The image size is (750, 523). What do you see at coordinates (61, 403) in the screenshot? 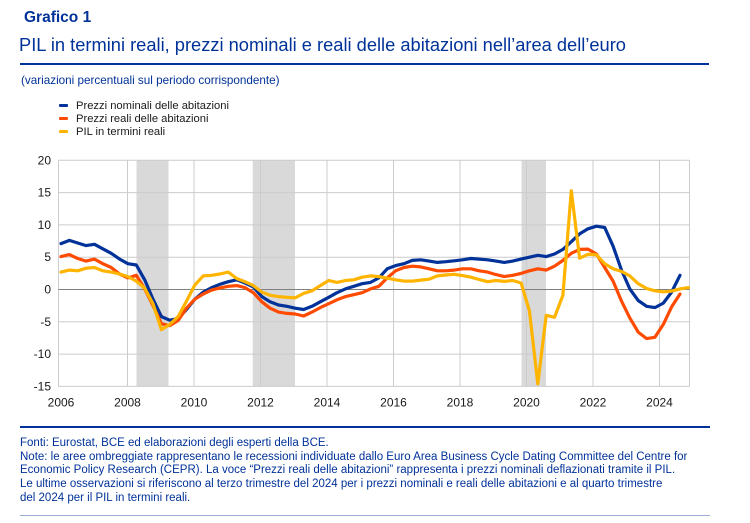
I see `svg-text: 2006` at bounding box center [61, 403].